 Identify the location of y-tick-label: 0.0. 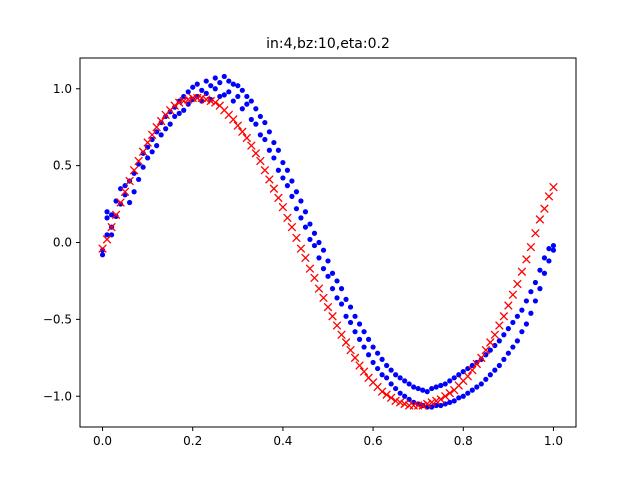
(62, 243).